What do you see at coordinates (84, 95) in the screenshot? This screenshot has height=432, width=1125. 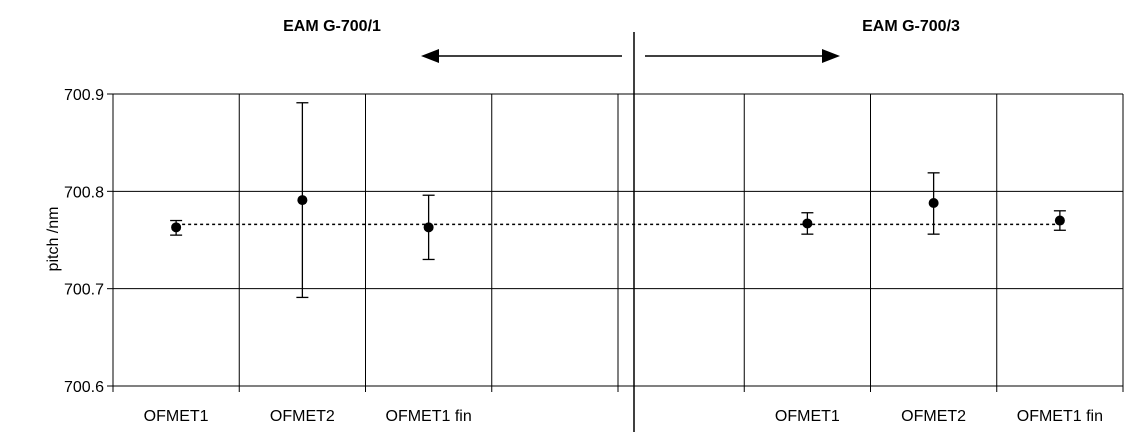 I see `y-tick-label: 700.9` at bounding box center [84, 95].